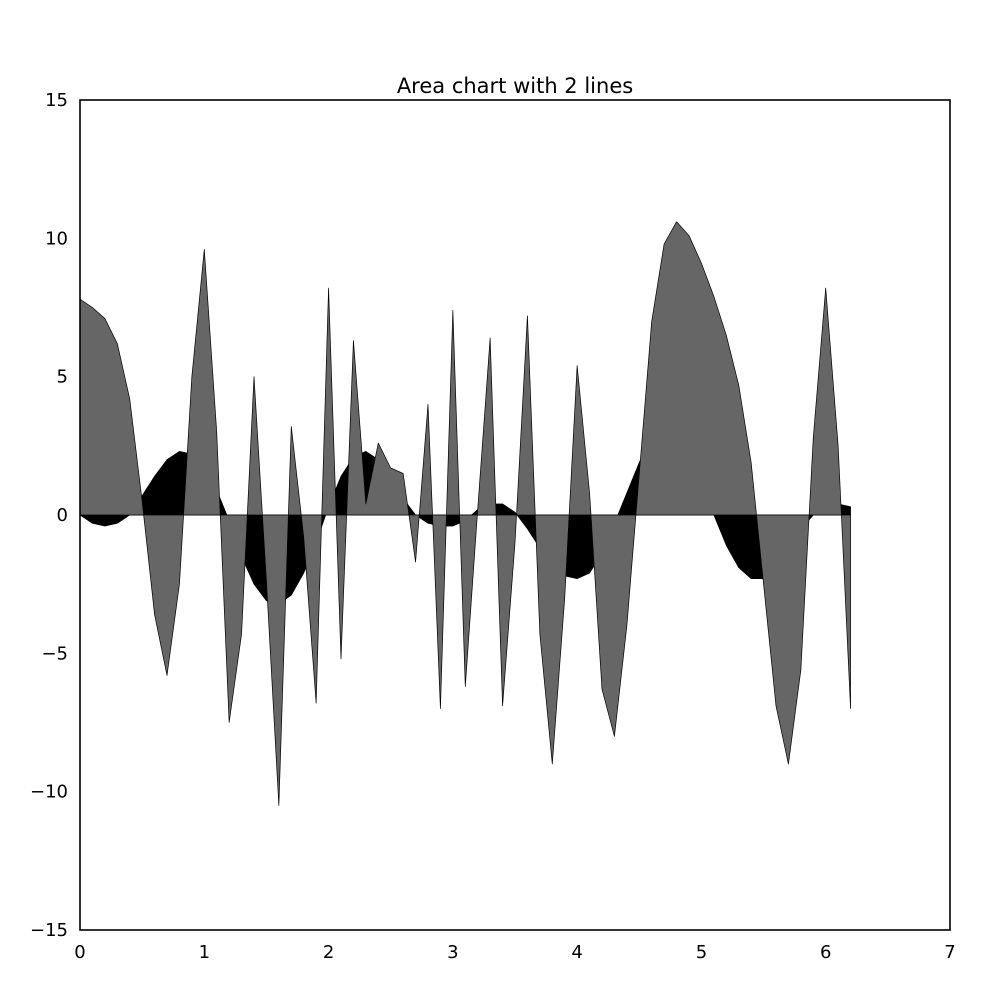 This screenshot has width=1000, height=1000. Describe the element at coordinates (62, 515) in the screenshot. I see `y-tick-label: 0` at that location.